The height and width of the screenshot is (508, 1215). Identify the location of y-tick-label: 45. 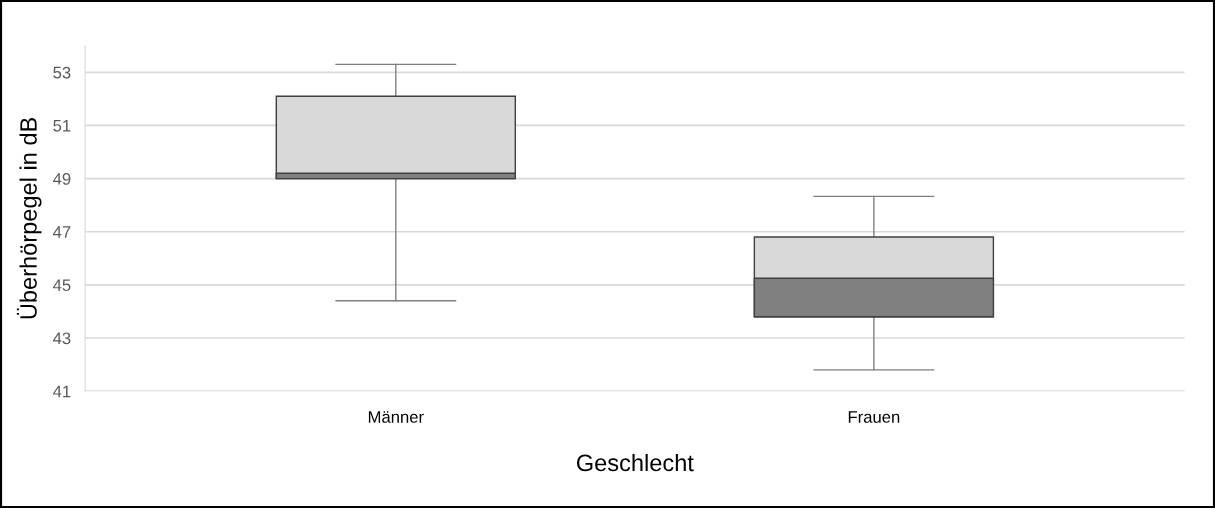
(62, 285).